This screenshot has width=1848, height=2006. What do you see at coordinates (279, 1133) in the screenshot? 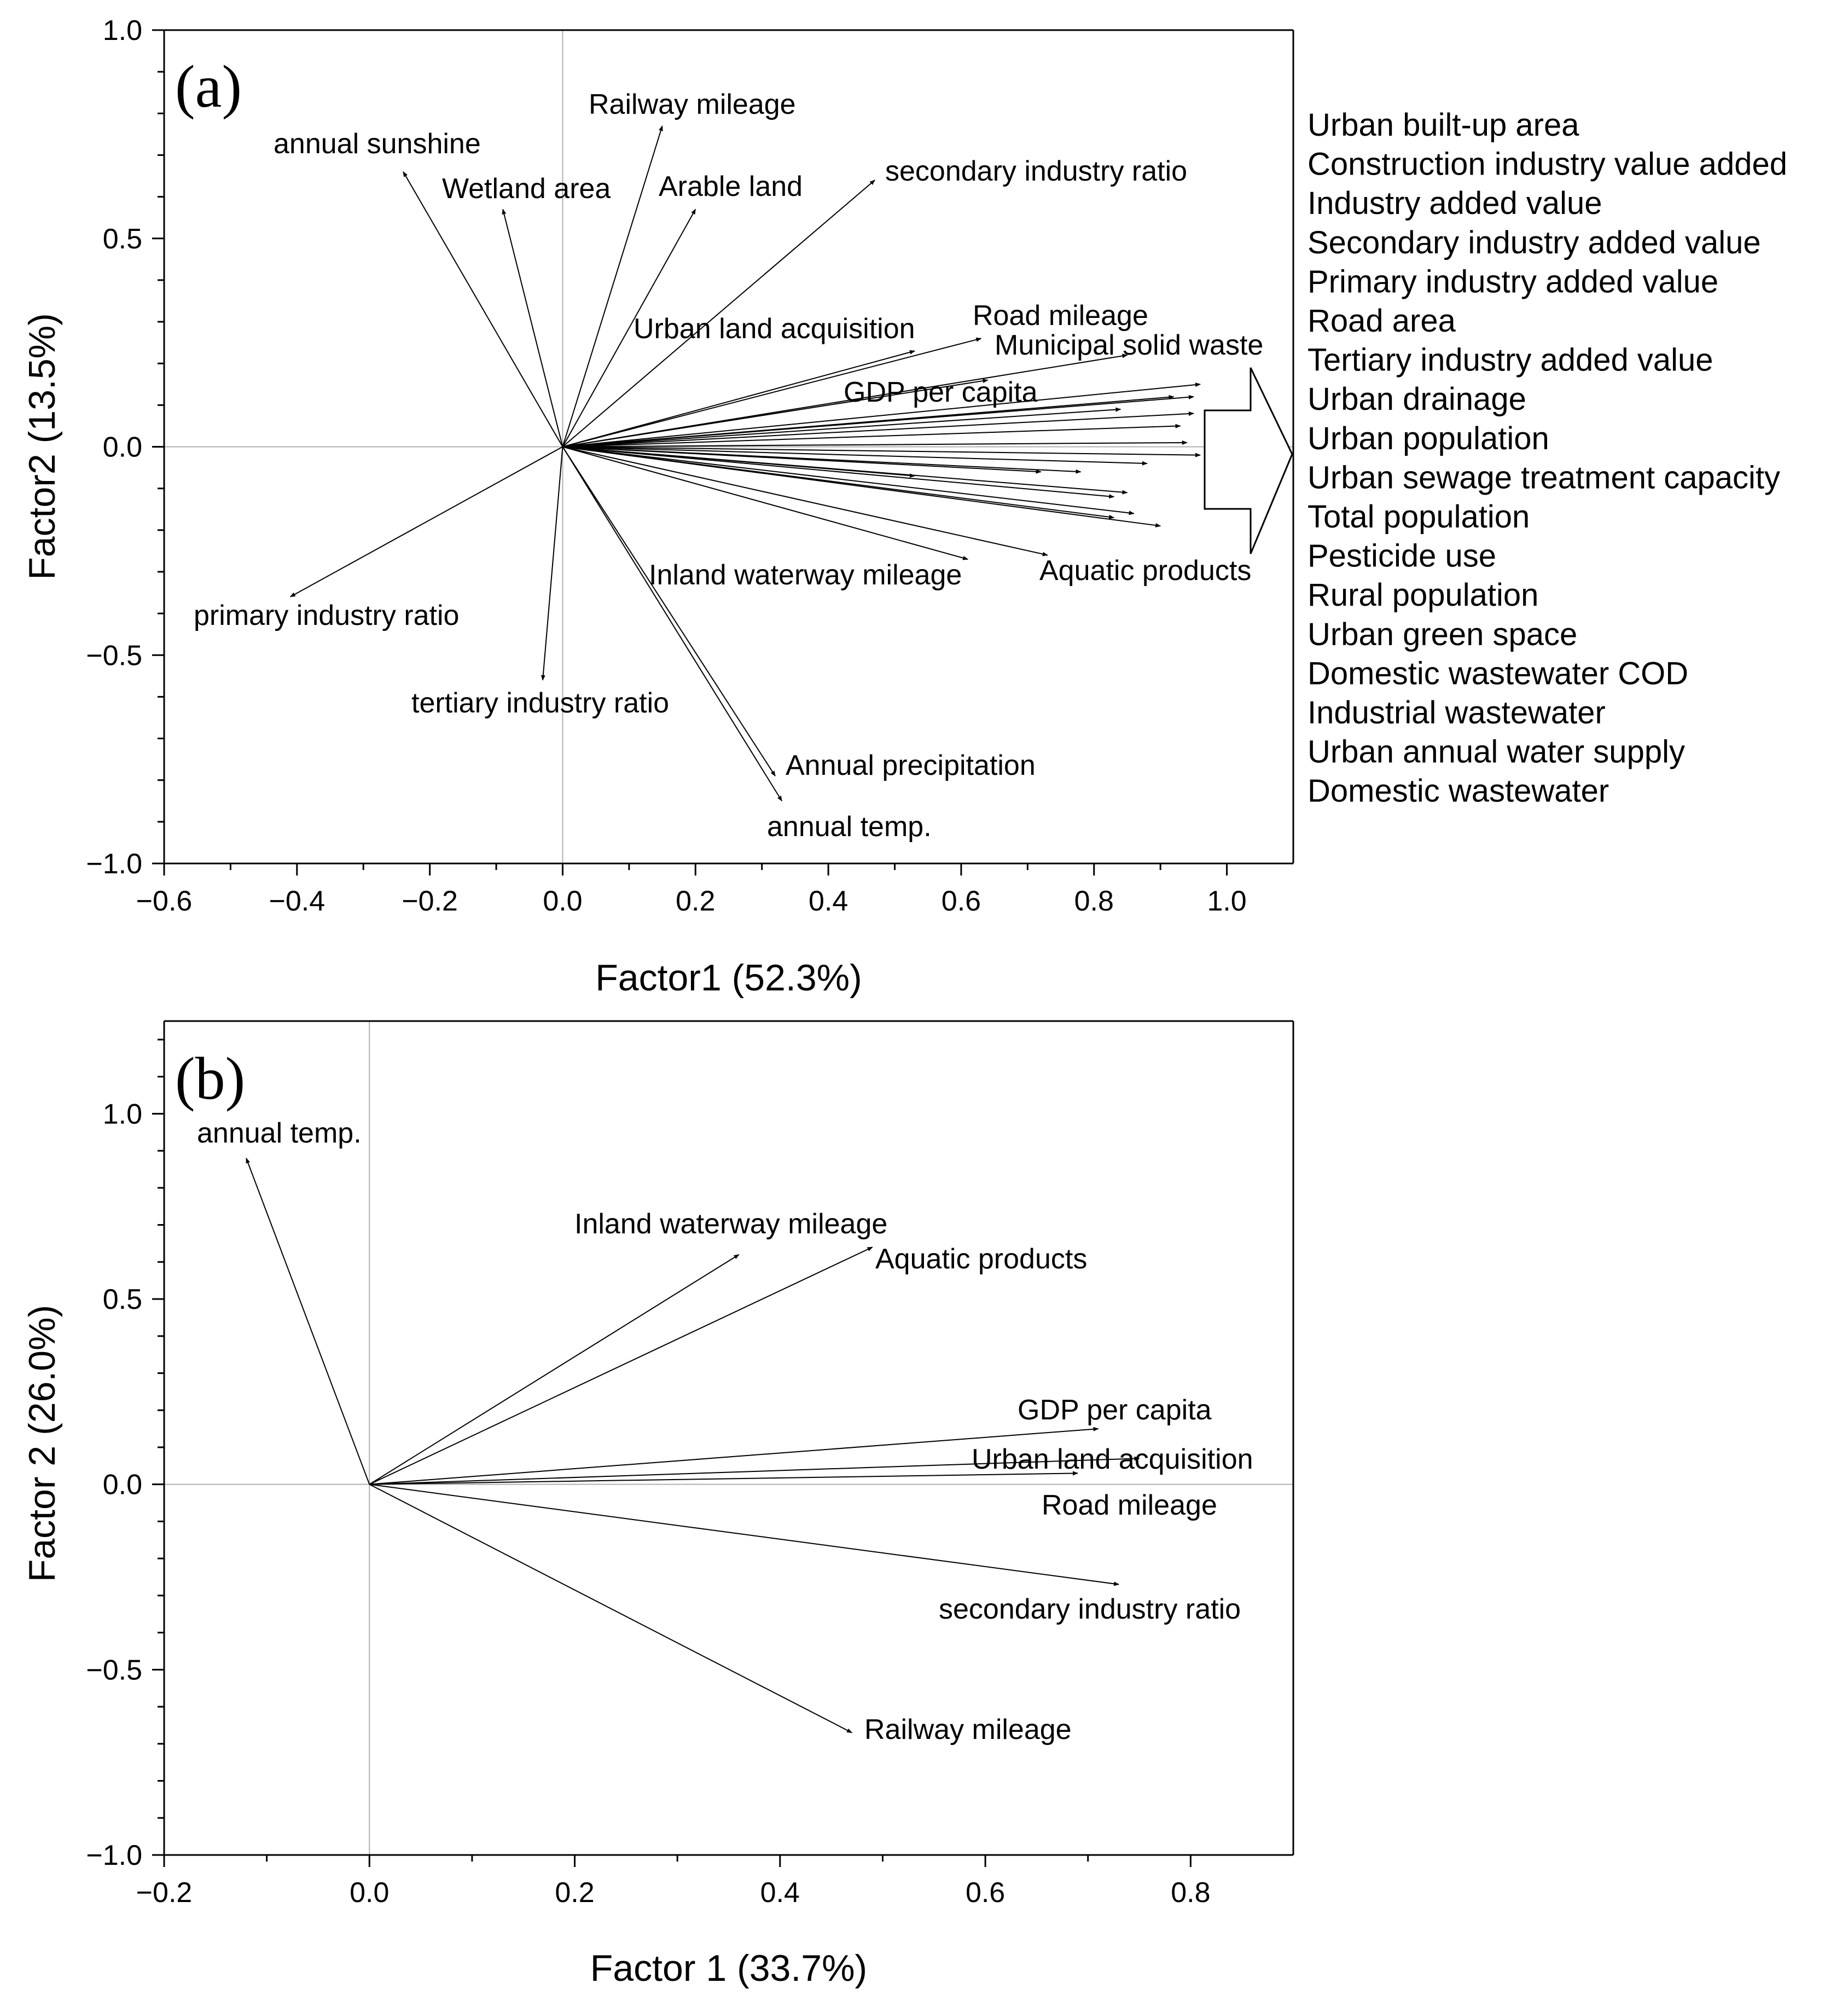
I see `panel-b-label-annual-temp: annual temp.` at bounding box center [279, 1133].